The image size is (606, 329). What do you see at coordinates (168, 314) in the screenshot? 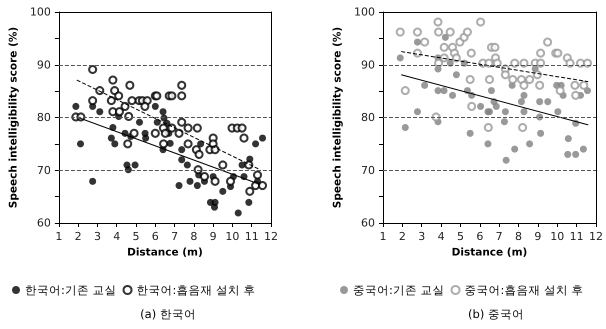
I see `text: (a) 한국어` at bounding box center [168, 314].